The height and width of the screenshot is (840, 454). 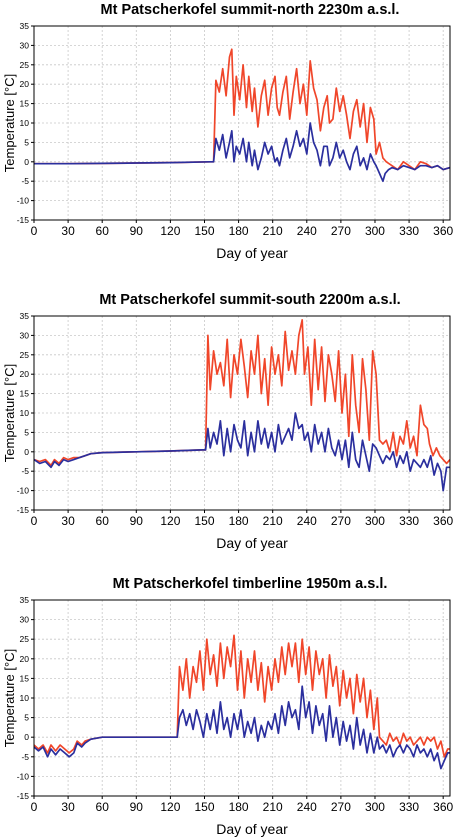 What do you see at coordinates (242, 109) in the screenshot?
I see `series-line-red` at bounding box center [242, 109].